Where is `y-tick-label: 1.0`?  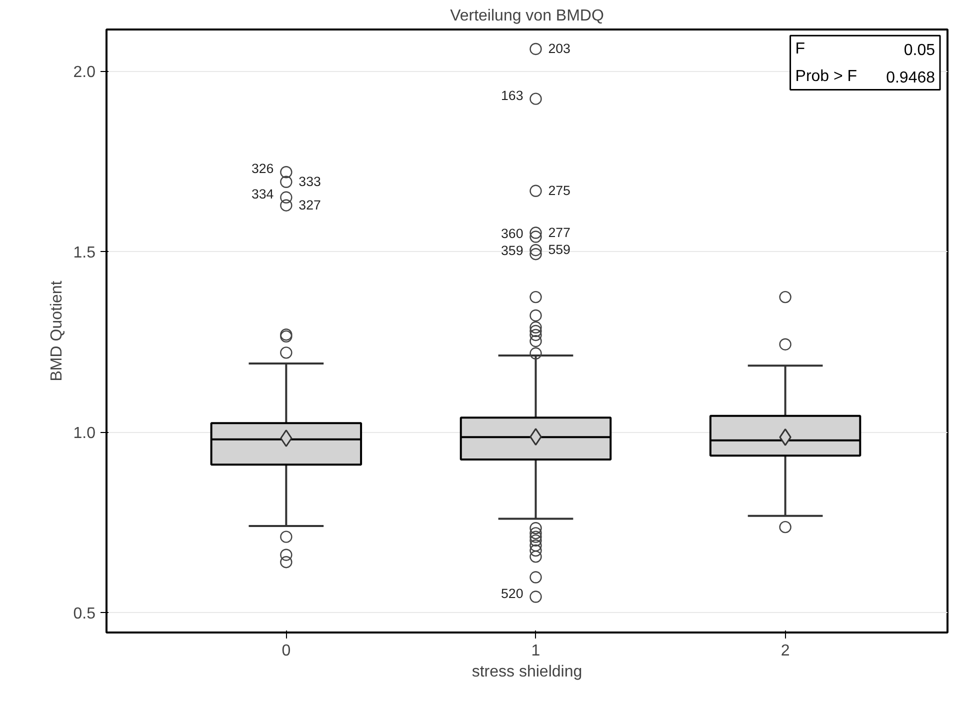
y-tick-label: 1.0 is located at coordinates (84, 433).